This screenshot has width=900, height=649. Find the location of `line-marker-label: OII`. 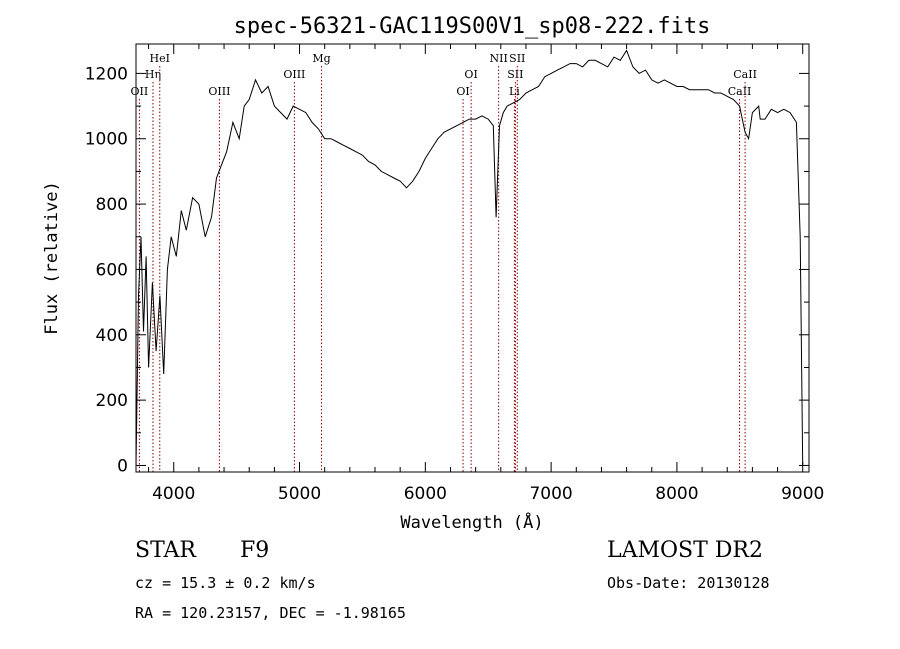

line-marker-label: OII is located at coordinates (140, 91).